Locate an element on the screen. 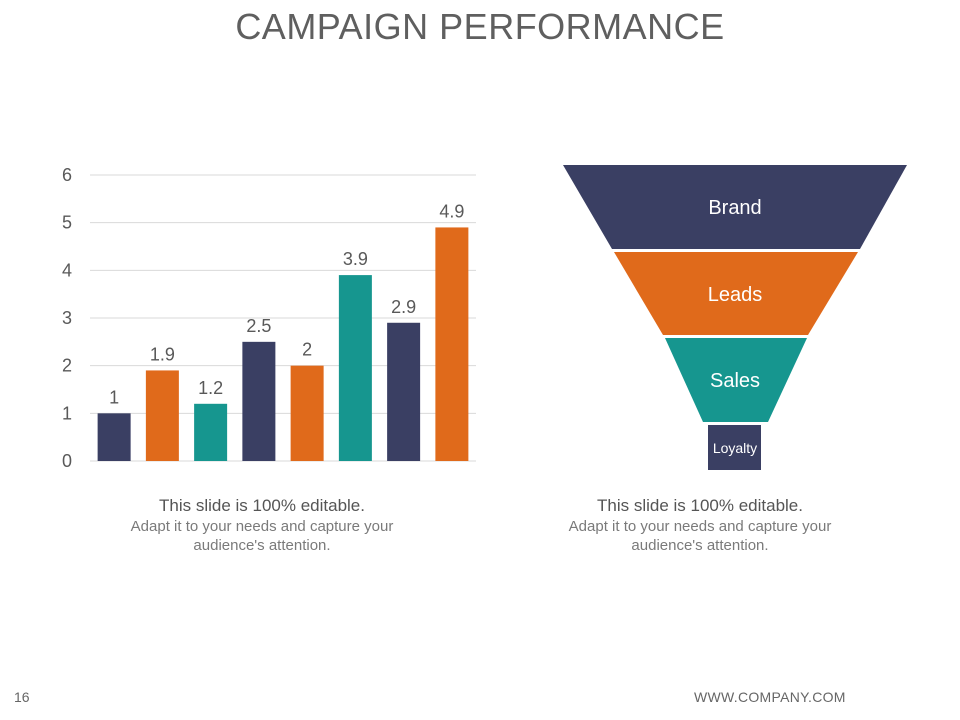  bar-data-label: 1.9 is located at coordinates (162, 354).